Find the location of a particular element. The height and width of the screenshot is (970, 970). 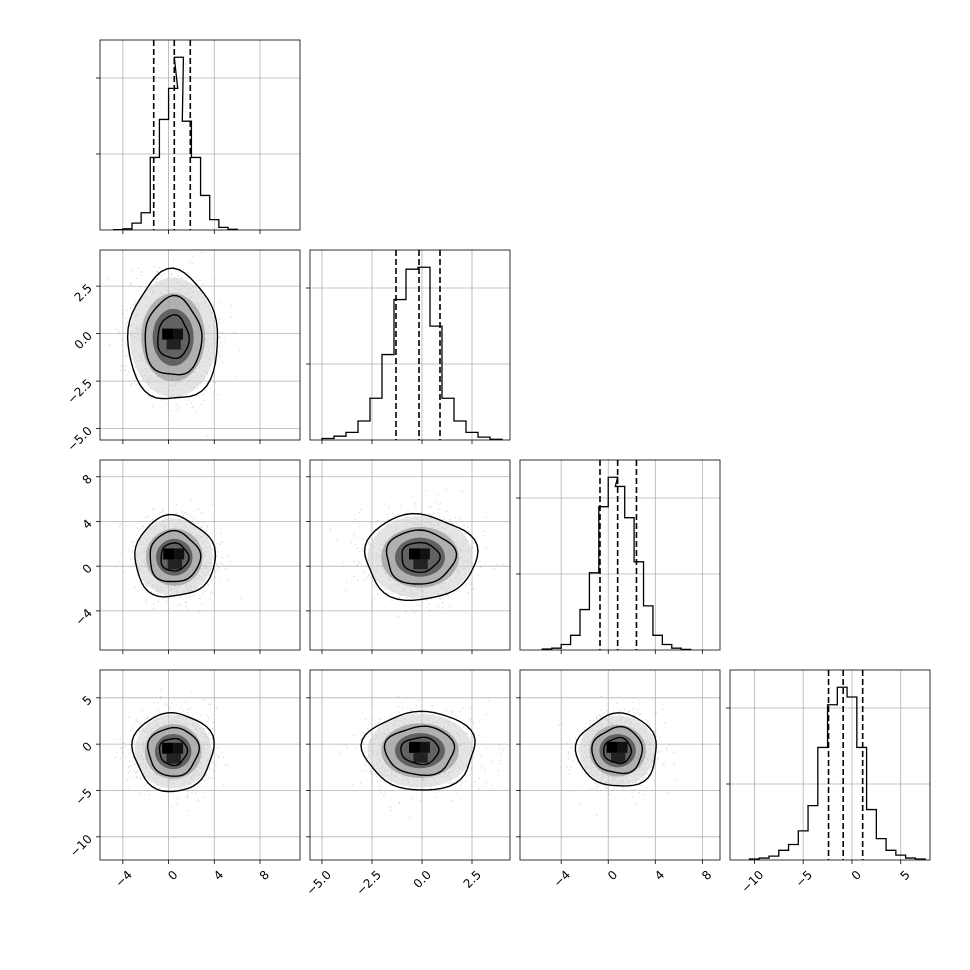

y-tick-label: 4 is located at coordinates (87, 524).